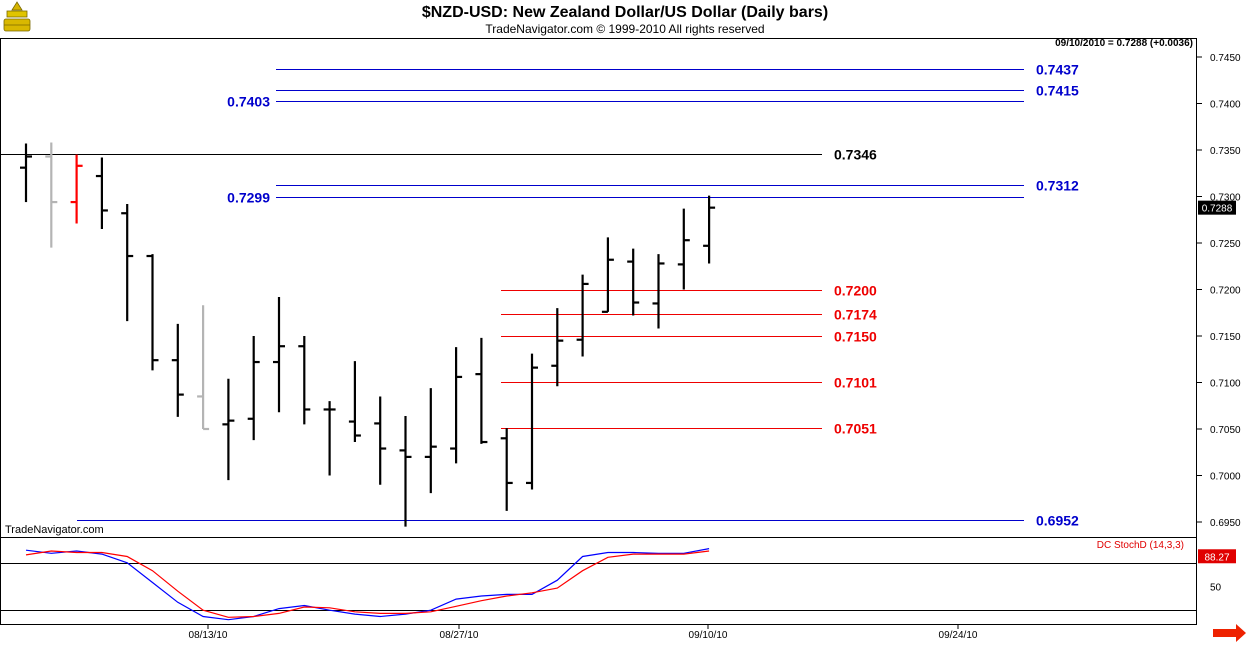 This screenshot has width=1250, height=648. Describe the element at coordinates (658, 291) in the screenshot. I see `ohlc-bar-09/02/10` at that location.